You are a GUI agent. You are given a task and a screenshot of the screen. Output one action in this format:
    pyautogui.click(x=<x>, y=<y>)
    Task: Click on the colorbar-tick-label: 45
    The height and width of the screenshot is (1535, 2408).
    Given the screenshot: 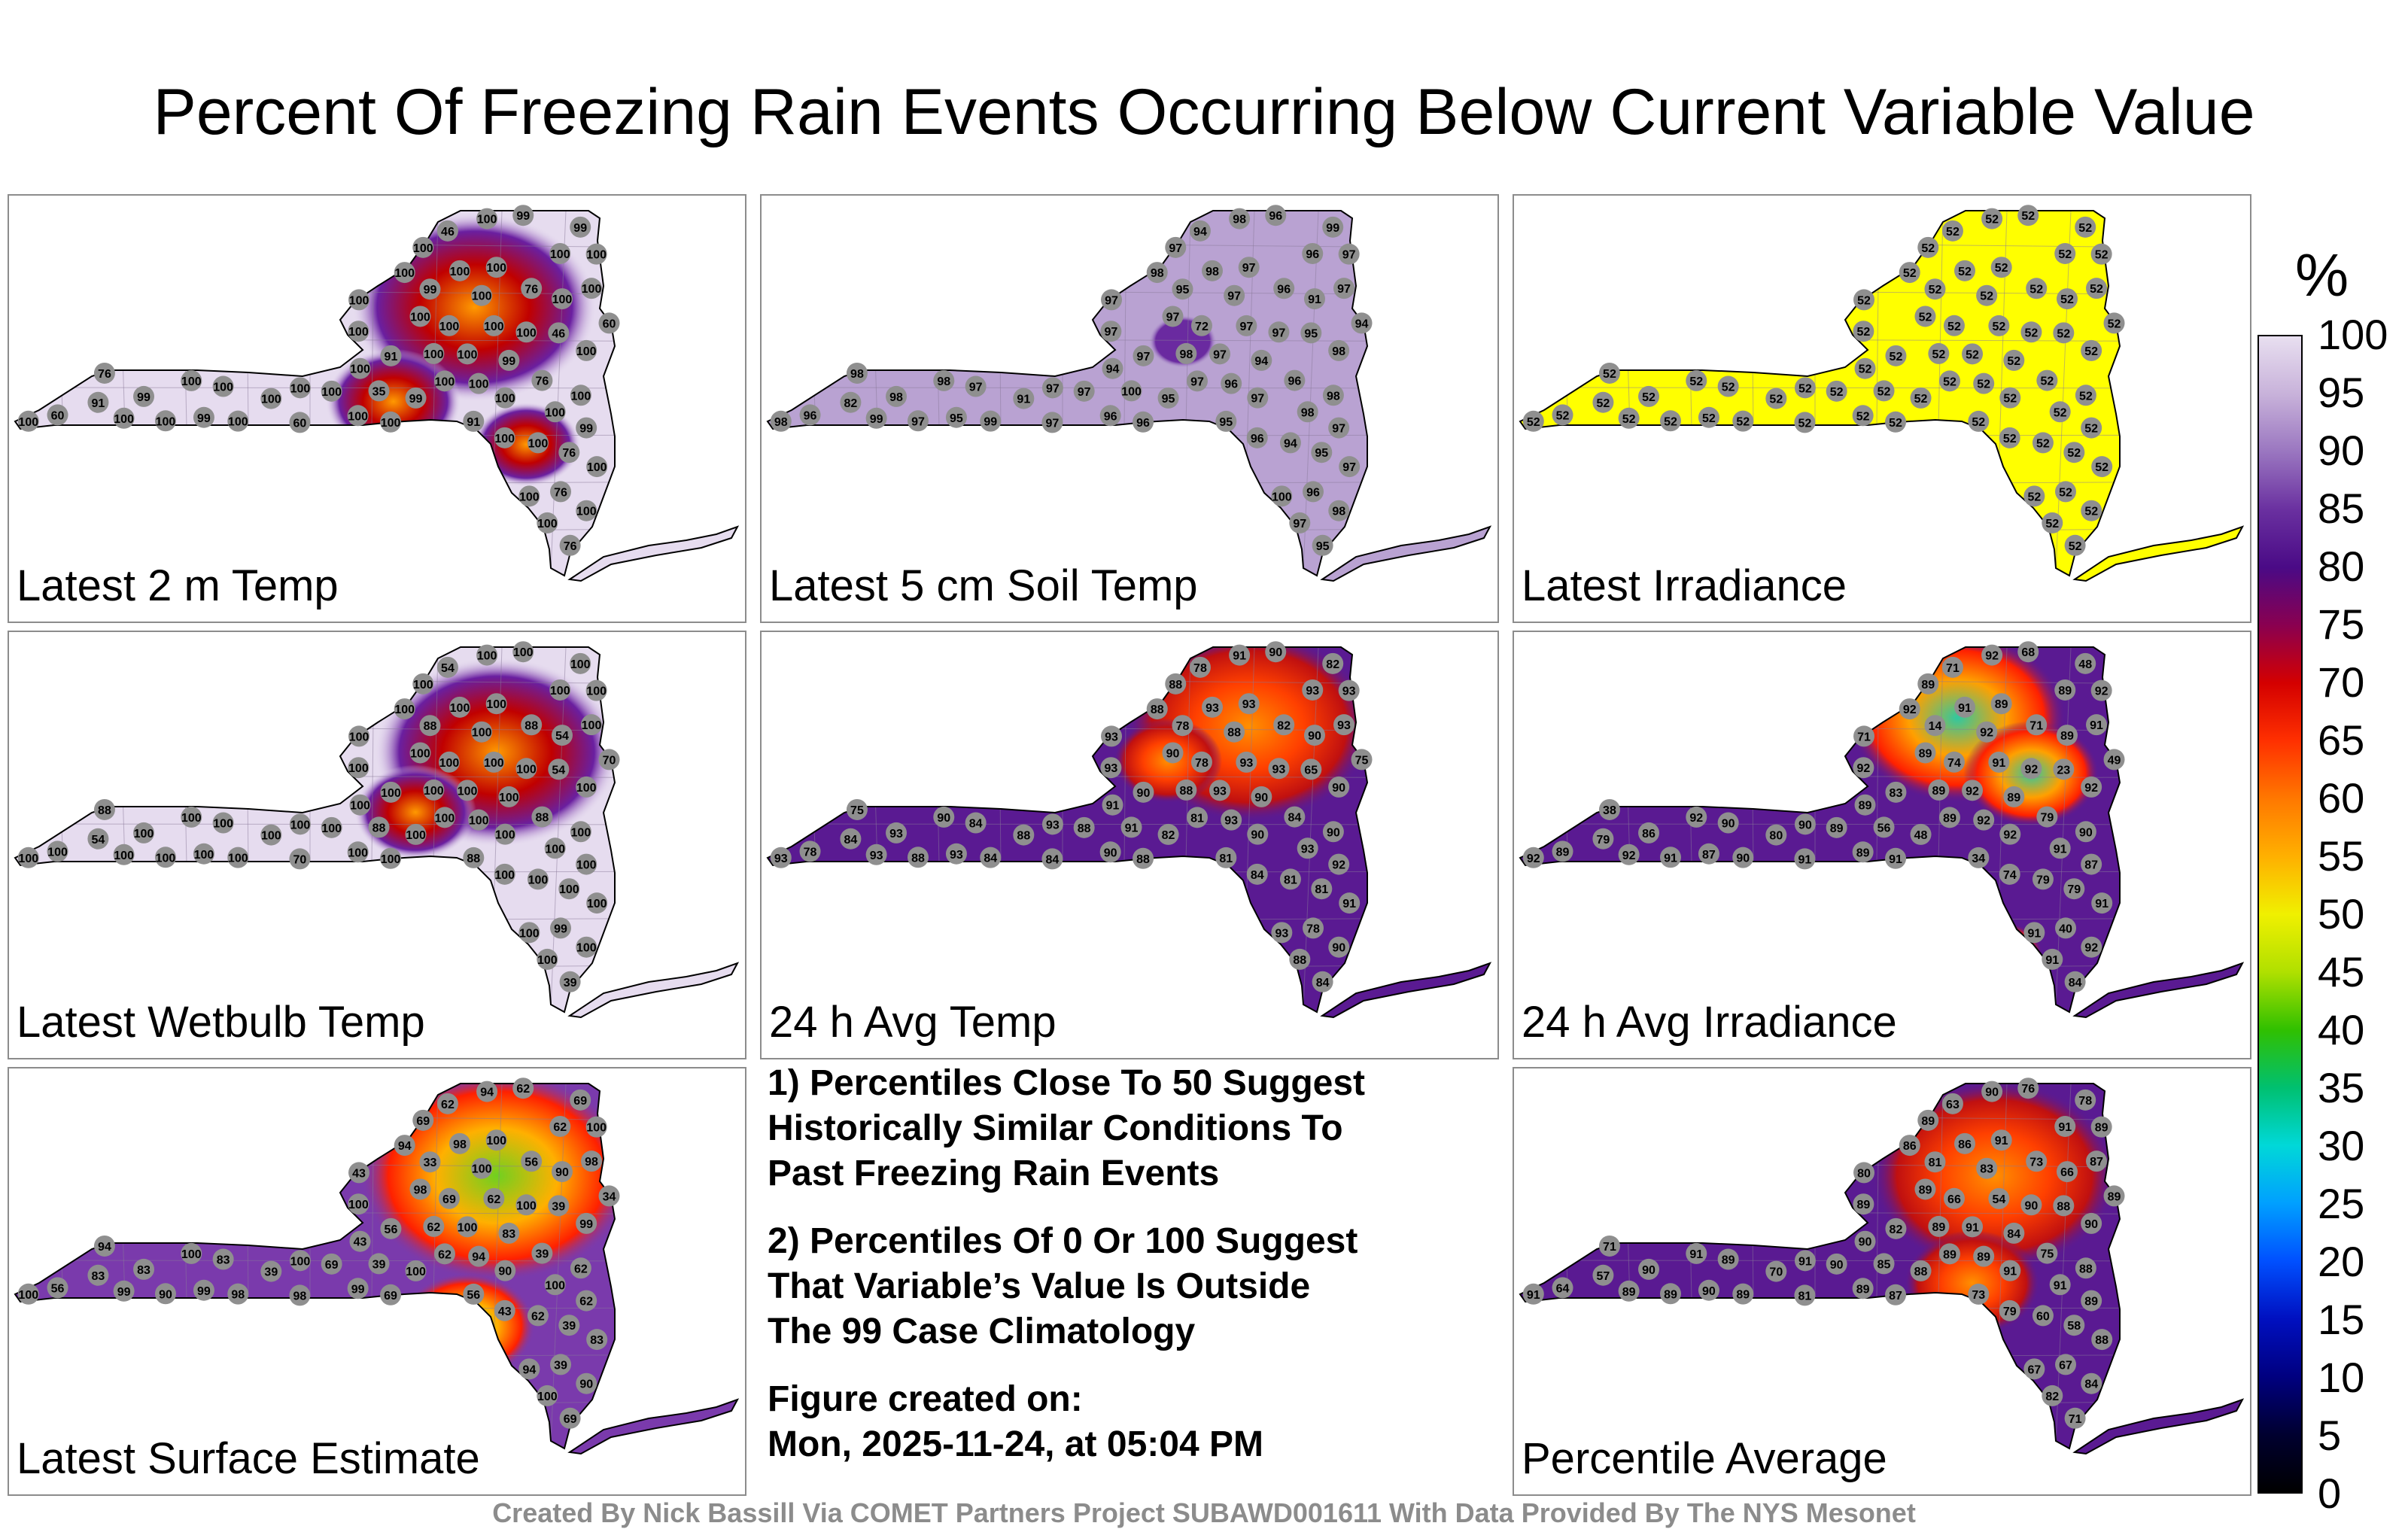 What is the action you would take?
    pyautogui.click(x=2341, y=971)
    